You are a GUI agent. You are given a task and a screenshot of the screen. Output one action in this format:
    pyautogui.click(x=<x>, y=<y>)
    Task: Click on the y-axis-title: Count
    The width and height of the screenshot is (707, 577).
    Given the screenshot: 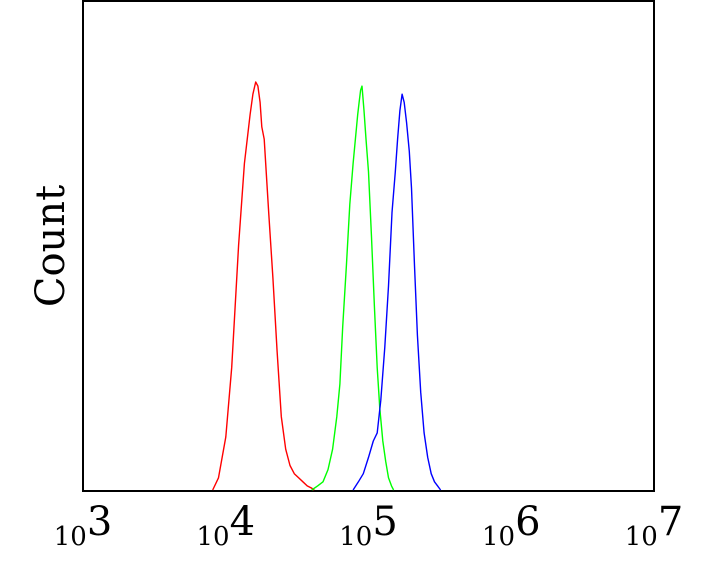 What is the action you would take?
    pyautogui.click(x=51, y=246)
    